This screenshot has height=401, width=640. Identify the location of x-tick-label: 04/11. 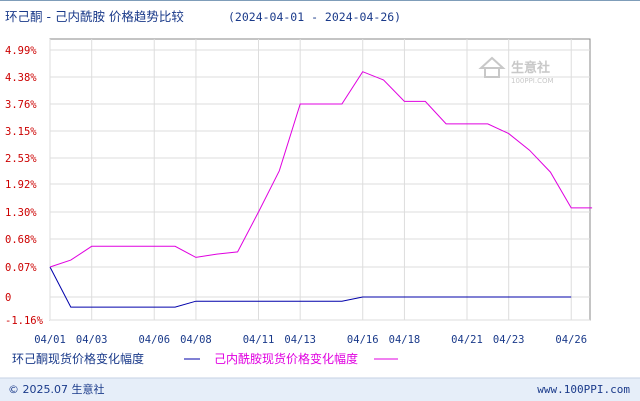
(259, 340).